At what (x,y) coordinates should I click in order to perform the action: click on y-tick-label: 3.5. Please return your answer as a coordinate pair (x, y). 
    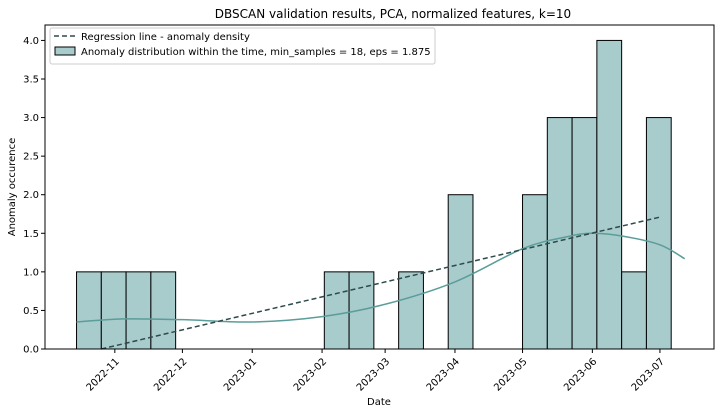
    Looking at the image, I should click on (31, 80).